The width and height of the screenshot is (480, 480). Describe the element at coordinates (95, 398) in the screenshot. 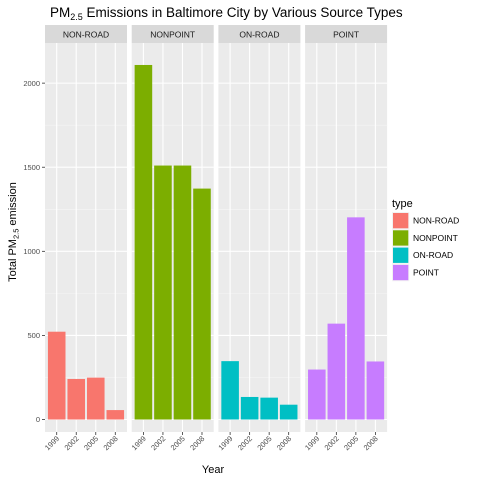

I see `bar-non-road-2005` at that location.